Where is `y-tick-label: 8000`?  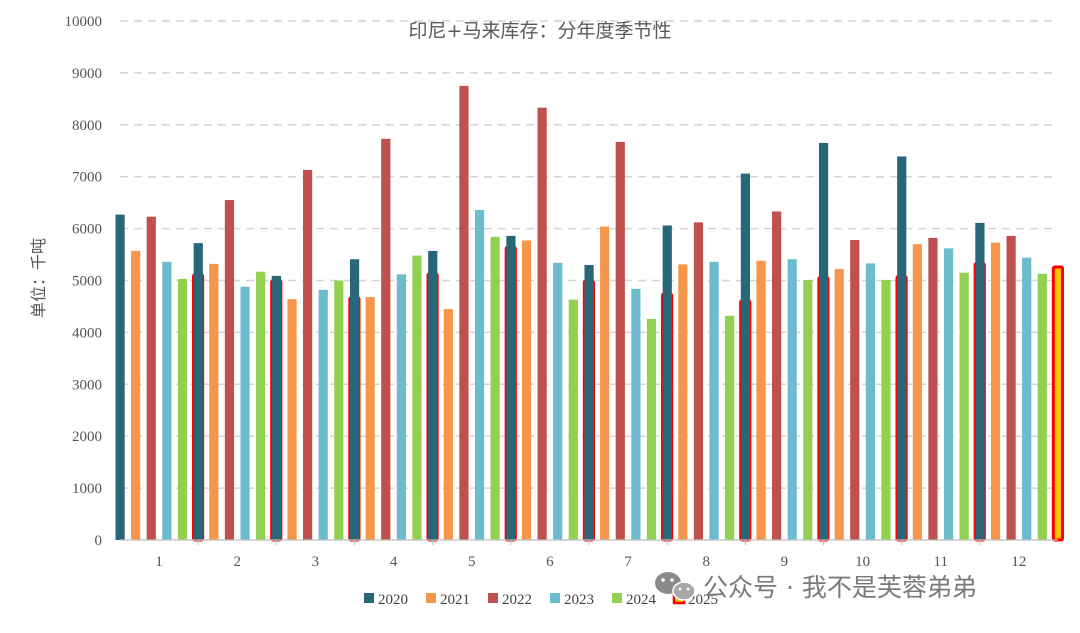
y-tick-label: 8000 is located at coordinates (87, 126).